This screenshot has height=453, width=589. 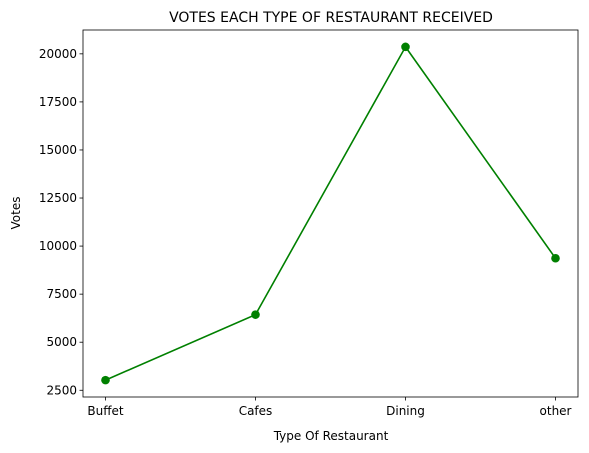 I want to click on x-tick-label: Buffet, so click(x=105, y=411).